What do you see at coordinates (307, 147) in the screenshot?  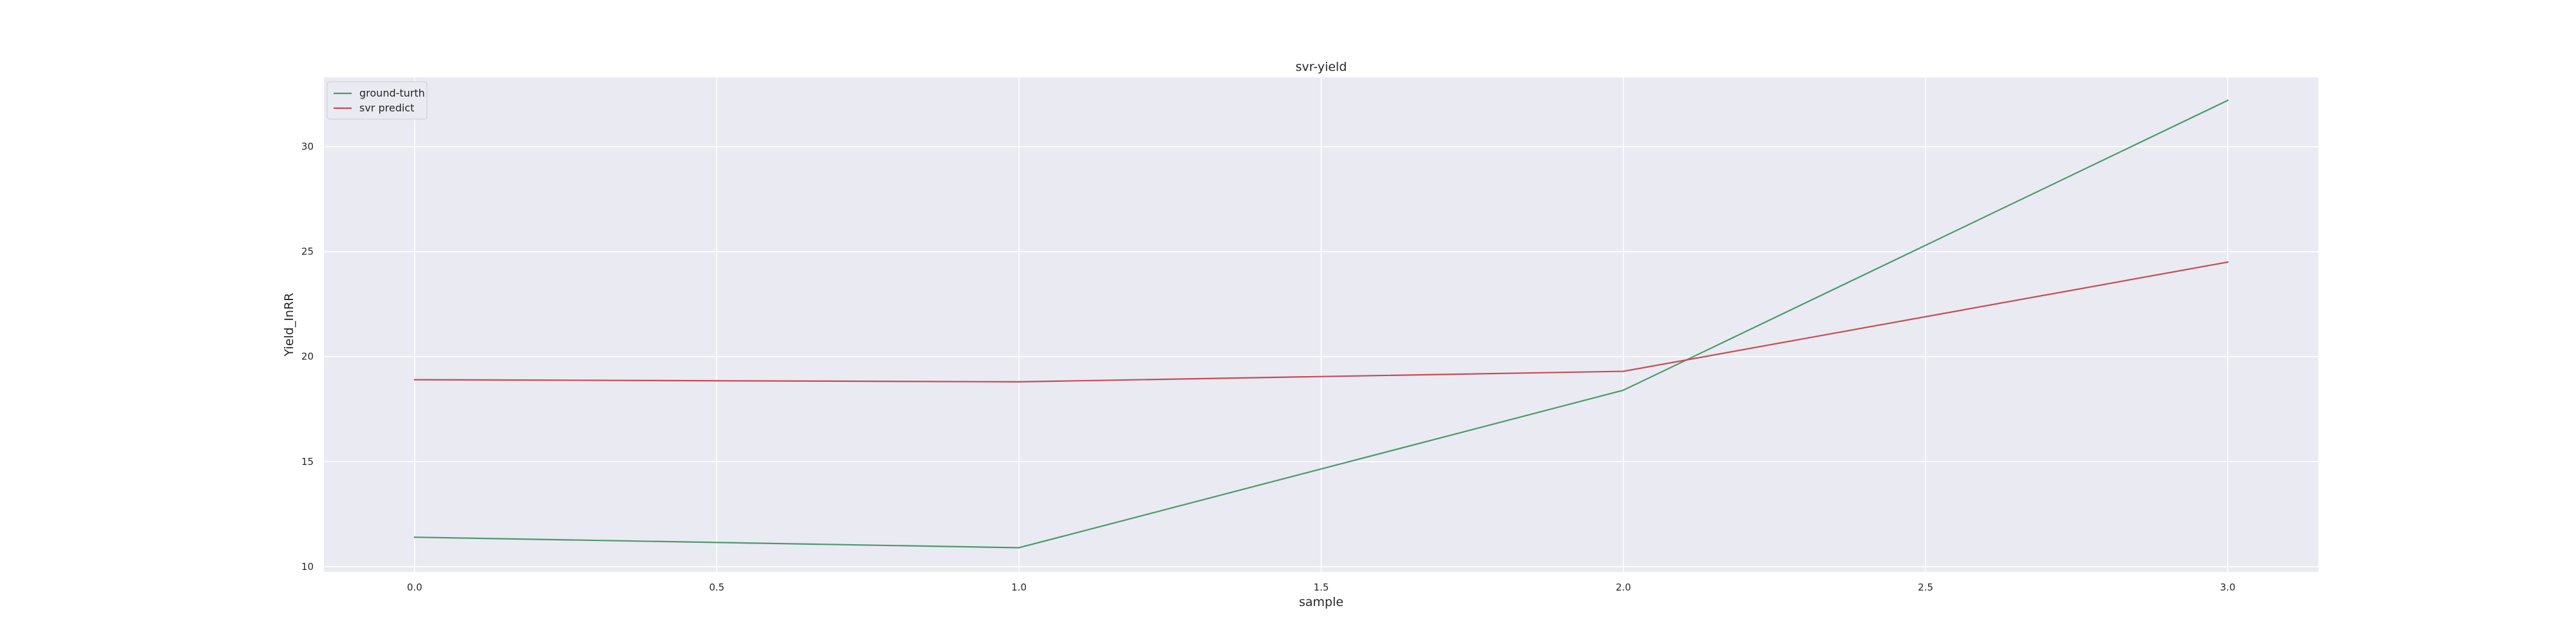 I see `y-tick-label: 30` at bounding box center [307, 147].